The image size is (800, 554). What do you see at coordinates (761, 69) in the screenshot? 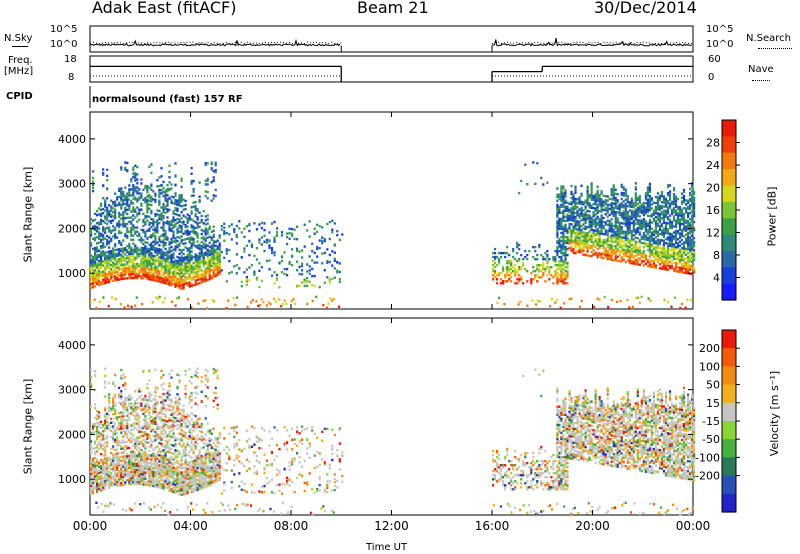
I see `nave-label: Nave` at bounding box center [761, 69].